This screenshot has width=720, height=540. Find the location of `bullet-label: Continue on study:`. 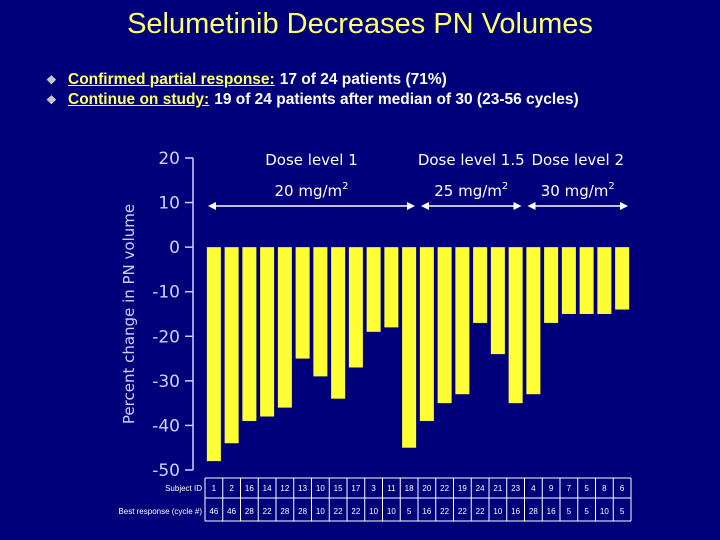

bullet-label: Continue on study: is located at coordinates (139, 99).